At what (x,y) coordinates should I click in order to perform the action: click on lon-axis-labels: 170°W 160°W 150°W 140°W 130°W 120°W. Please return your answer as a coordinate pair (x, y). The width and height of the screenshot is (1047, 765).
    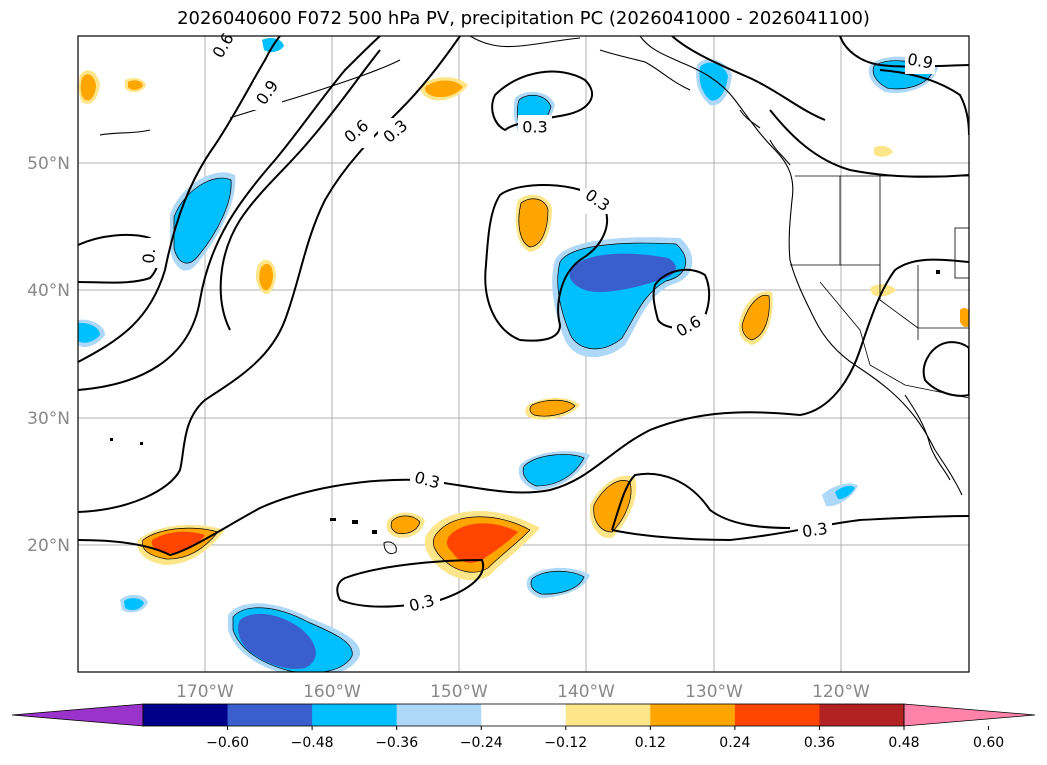
    Looking at the image, I should click on (523, 692).